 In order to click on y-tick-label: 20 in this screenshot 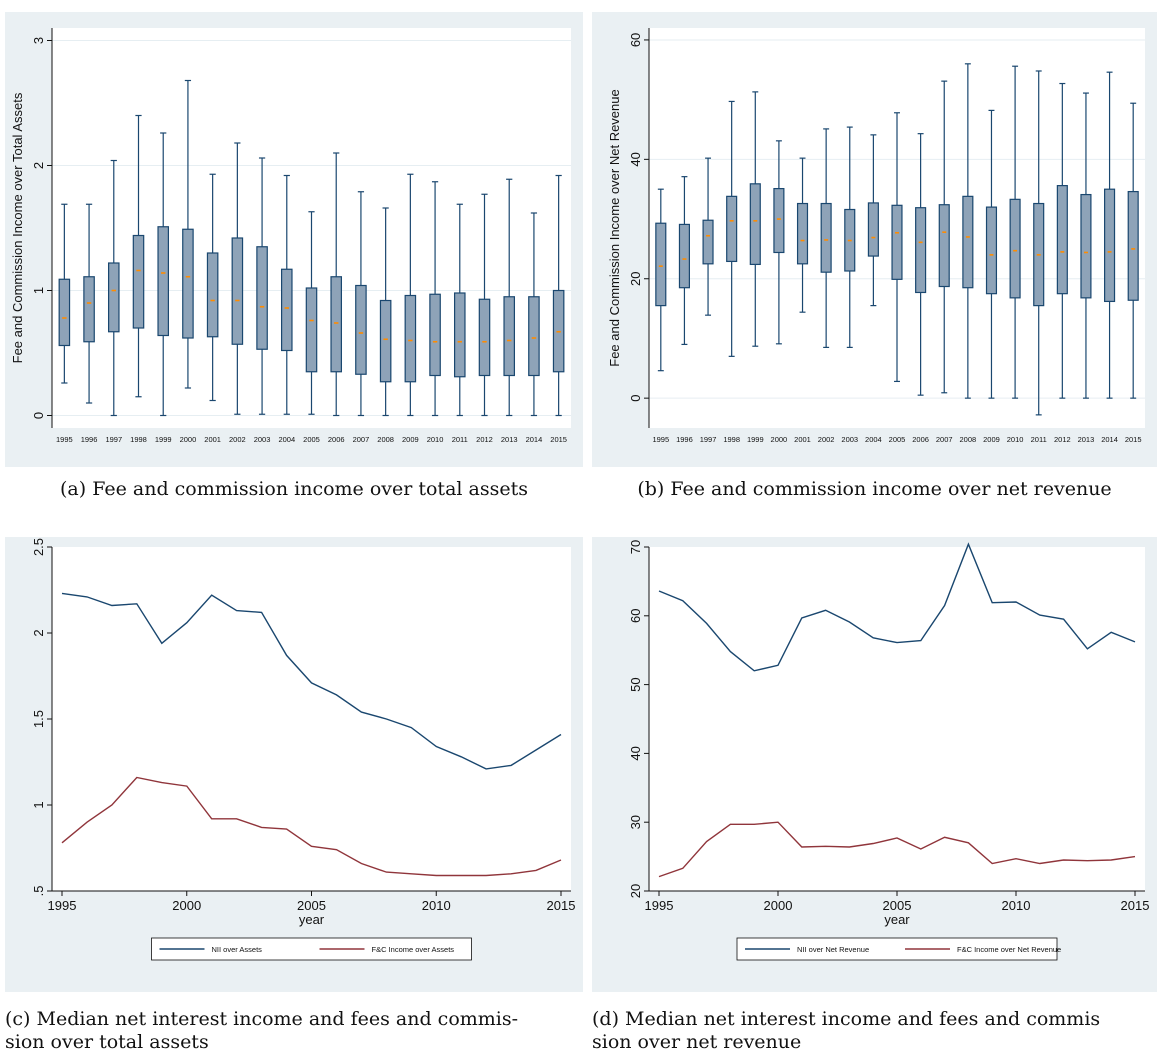, I will do `click(635, 891)`.